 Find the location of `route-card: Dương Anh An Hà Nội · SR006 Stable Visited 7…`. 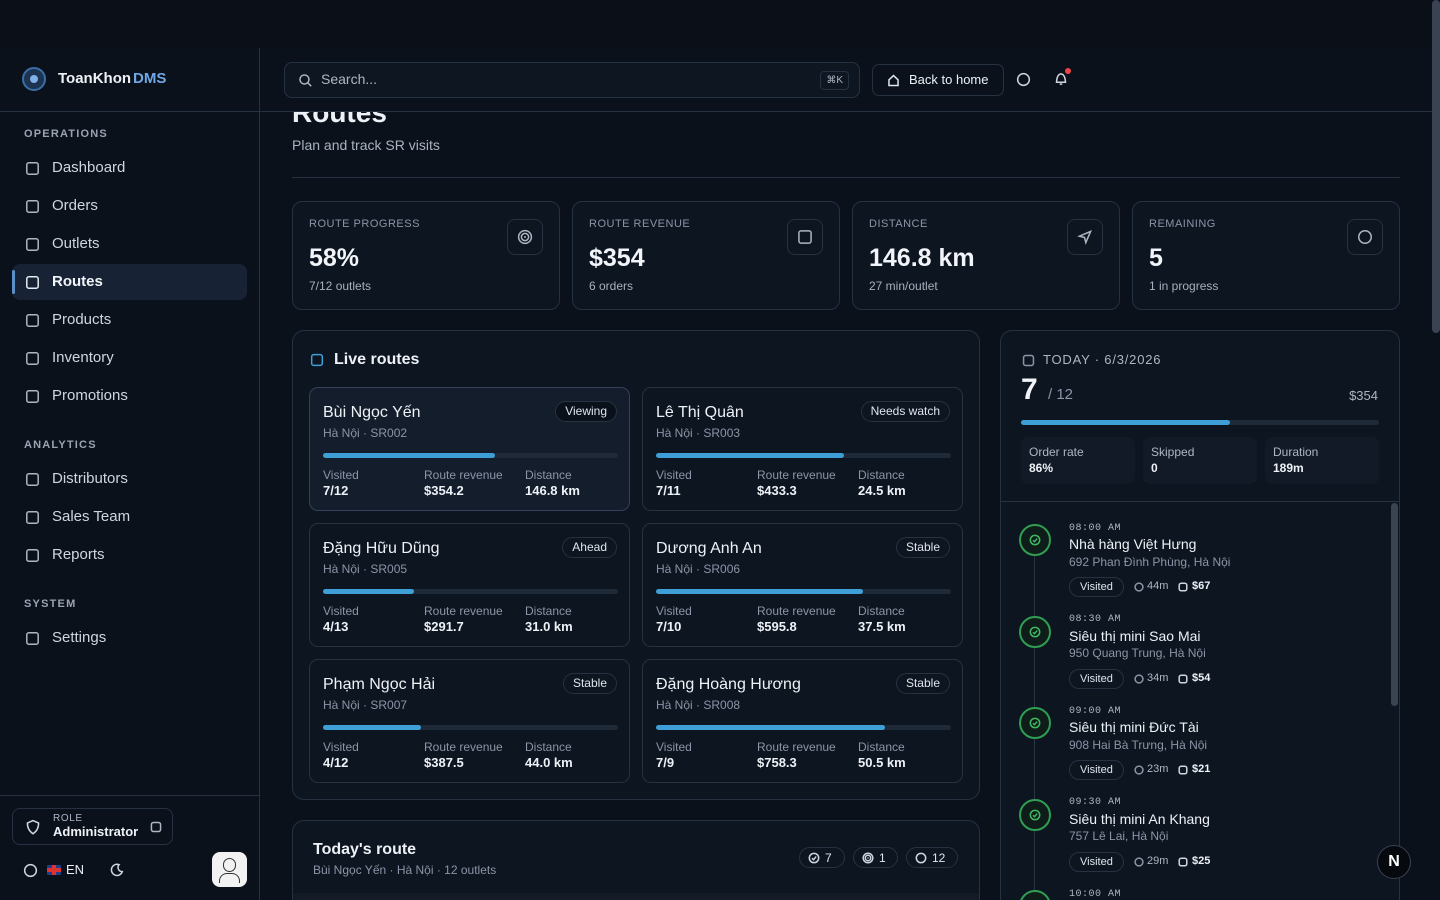

route-card: Dương Anh An Hà Nội · SR006 Stable Visited 7… is located at coordinates (802, 585).